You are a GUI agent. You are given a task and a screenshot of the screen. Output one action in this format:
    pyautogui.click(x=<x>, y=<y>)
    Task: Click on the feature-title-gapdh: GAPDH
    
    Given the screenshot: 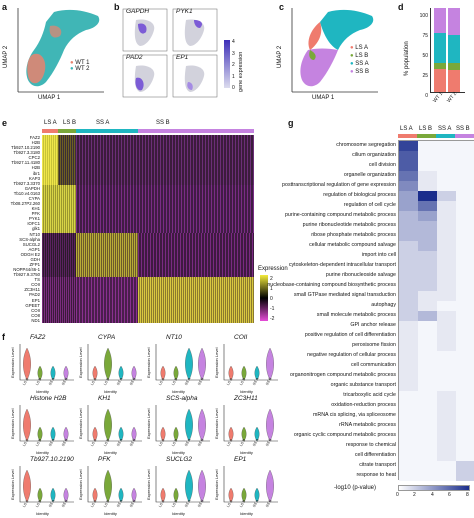 What is the action you would take?
    pyautogui.click(x=138, y=11)
    